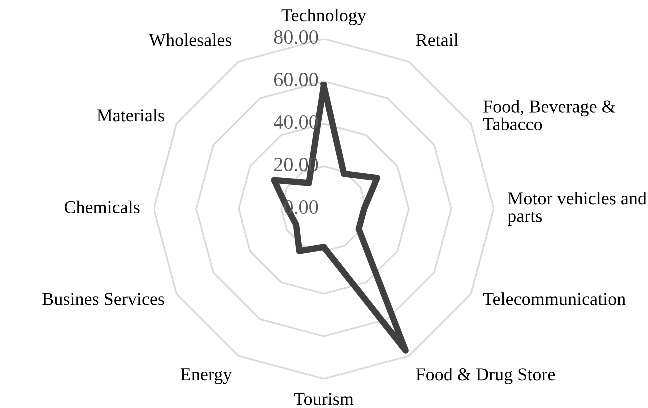  What do you see at coordinates (296, 37) in the screenshot?
I see `y-tick-label: 80.00` at bounding box center [296, 37].